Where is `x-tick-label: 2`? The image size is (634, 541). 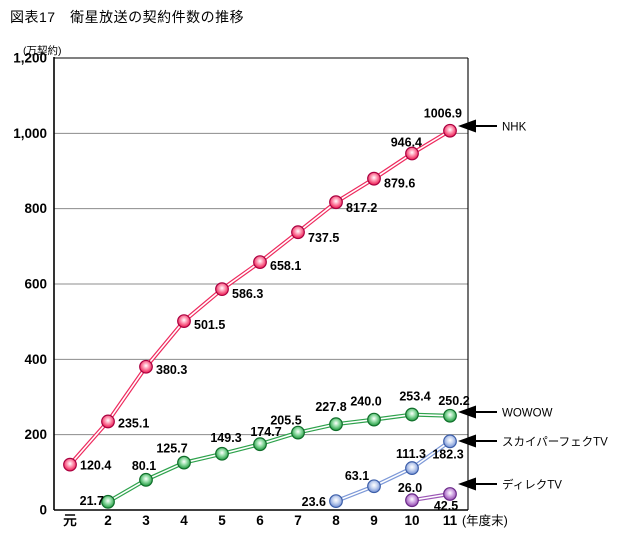
x-tick-label: 2 is located at coordinates (108, 520).